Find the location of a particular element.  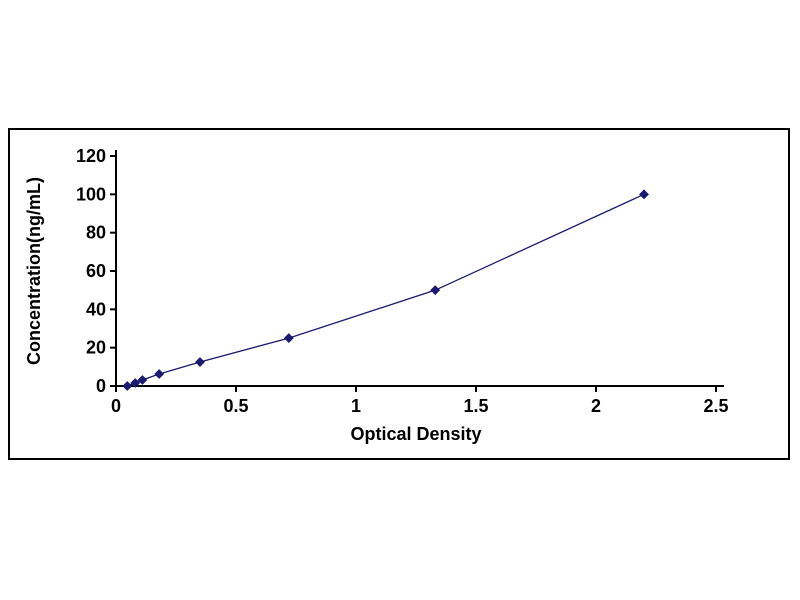

x-tick-label: 0 is located at coordinates (116, 406).